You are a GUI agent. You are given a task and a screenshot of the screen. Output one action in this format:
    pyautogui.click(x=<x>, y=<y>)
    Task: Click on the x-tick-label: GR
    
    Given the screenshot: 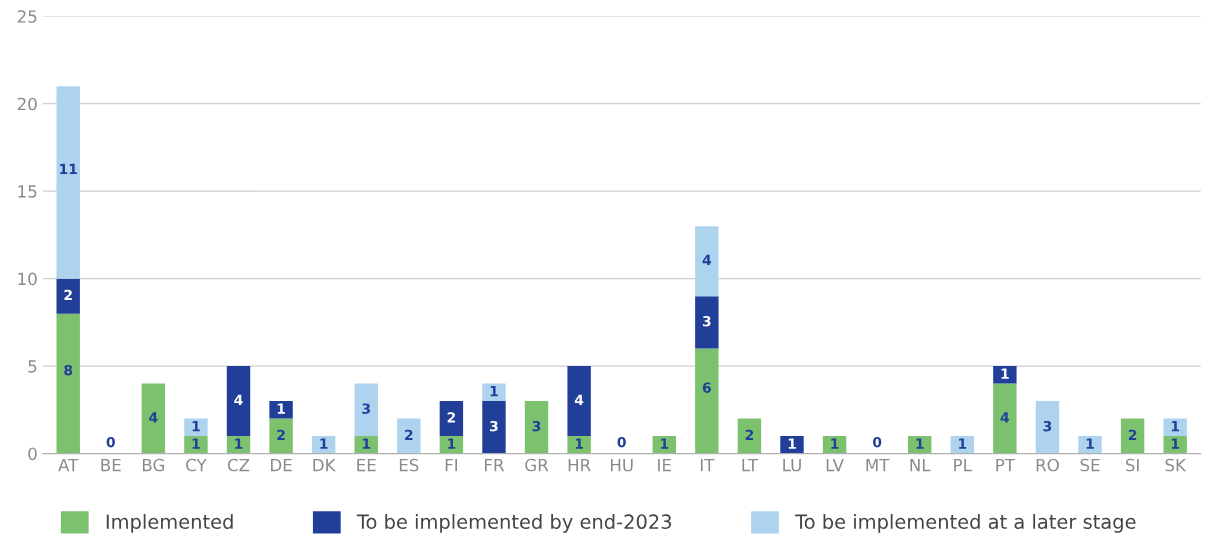 What is the action you would take?
    pyautogui.click(x=537, y=465)
    